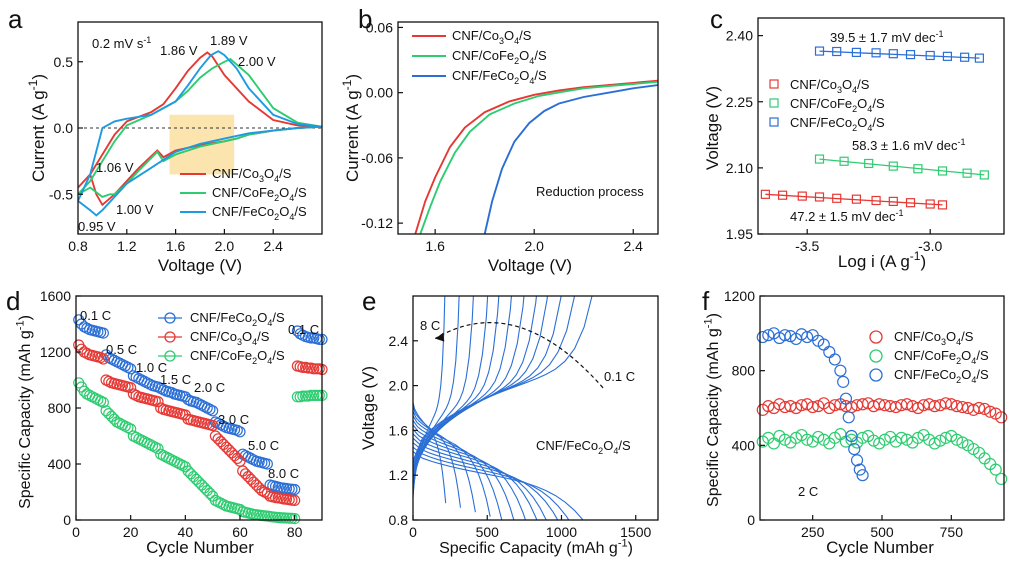 The width and height of the screenshot is (1022, 566). What do you see at coordinates (399, 341) in the screenshot?
I see `y-tick-label: 2.4` at bounding box center [399, 341].